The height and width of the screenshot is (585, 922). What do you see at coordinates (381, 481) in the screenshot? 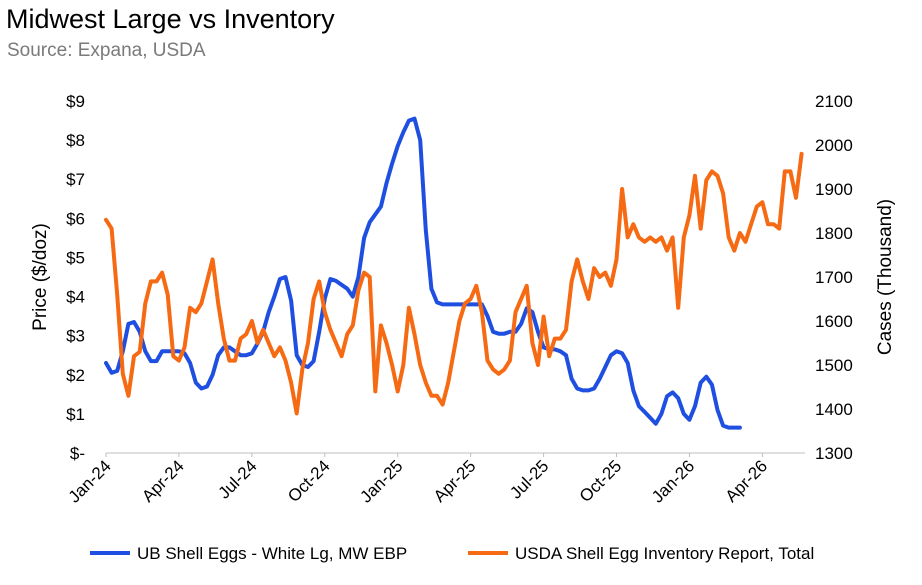
I see `x-tick-label: Jan-25` at bounding box center [381, 481].